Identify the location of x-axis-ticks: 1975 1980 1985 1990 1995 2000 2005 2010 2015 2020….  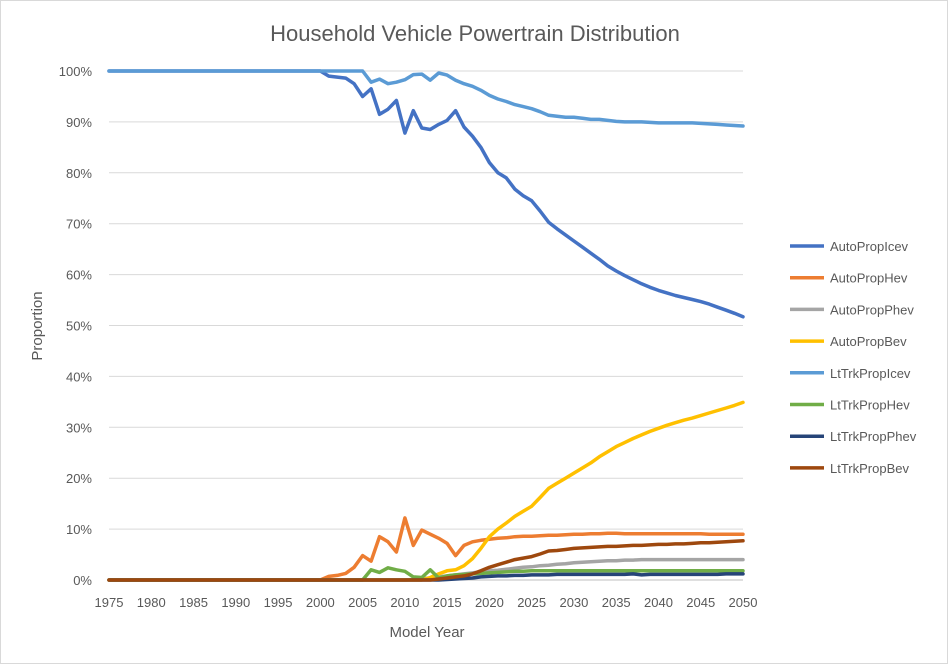
(426, 602).